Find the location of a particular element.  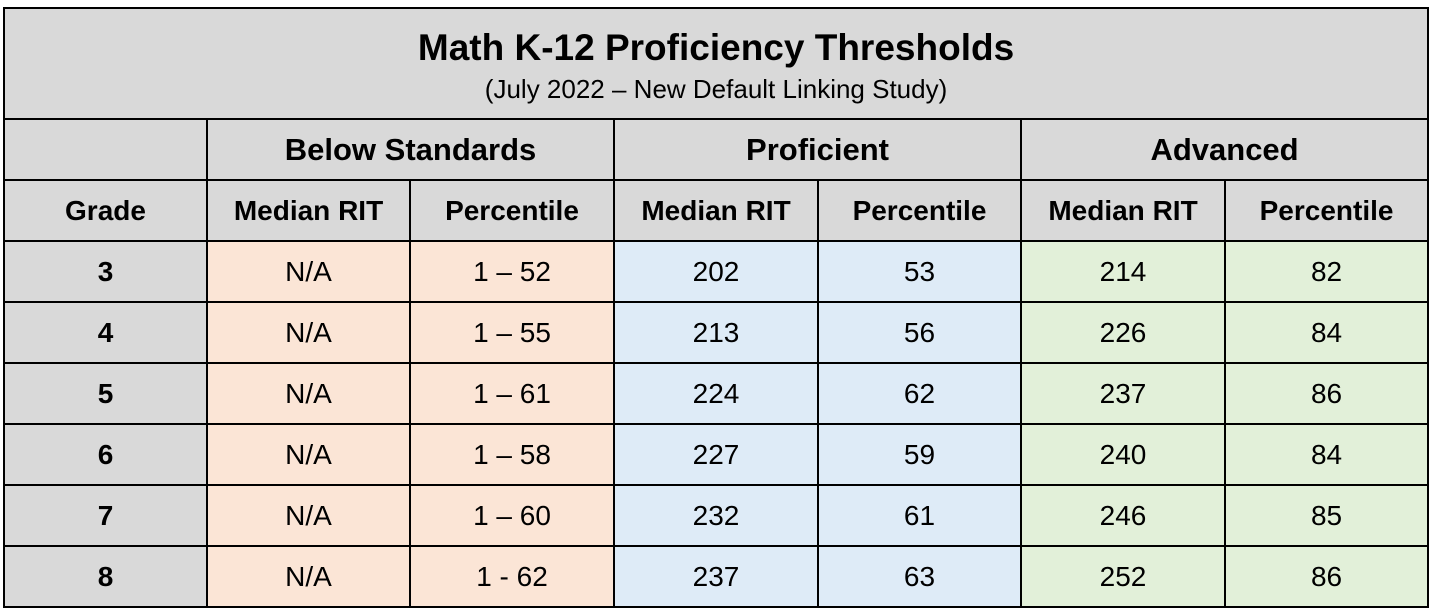

proficient-median-rit-cell: 237 is located at coordinates (716, 576).